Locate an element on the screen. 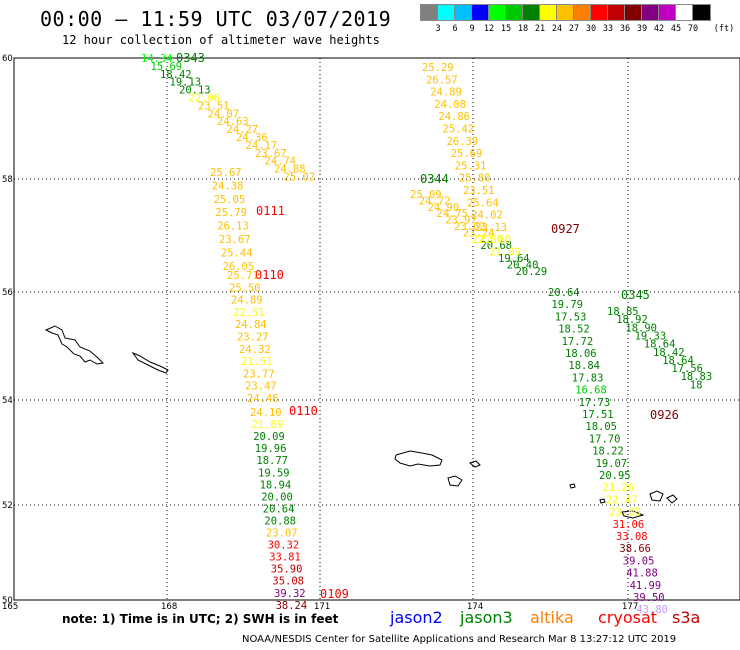 This screenshot has height=650, width=740. wave-height-value: 24.07 is located at coordinates (224, 114).